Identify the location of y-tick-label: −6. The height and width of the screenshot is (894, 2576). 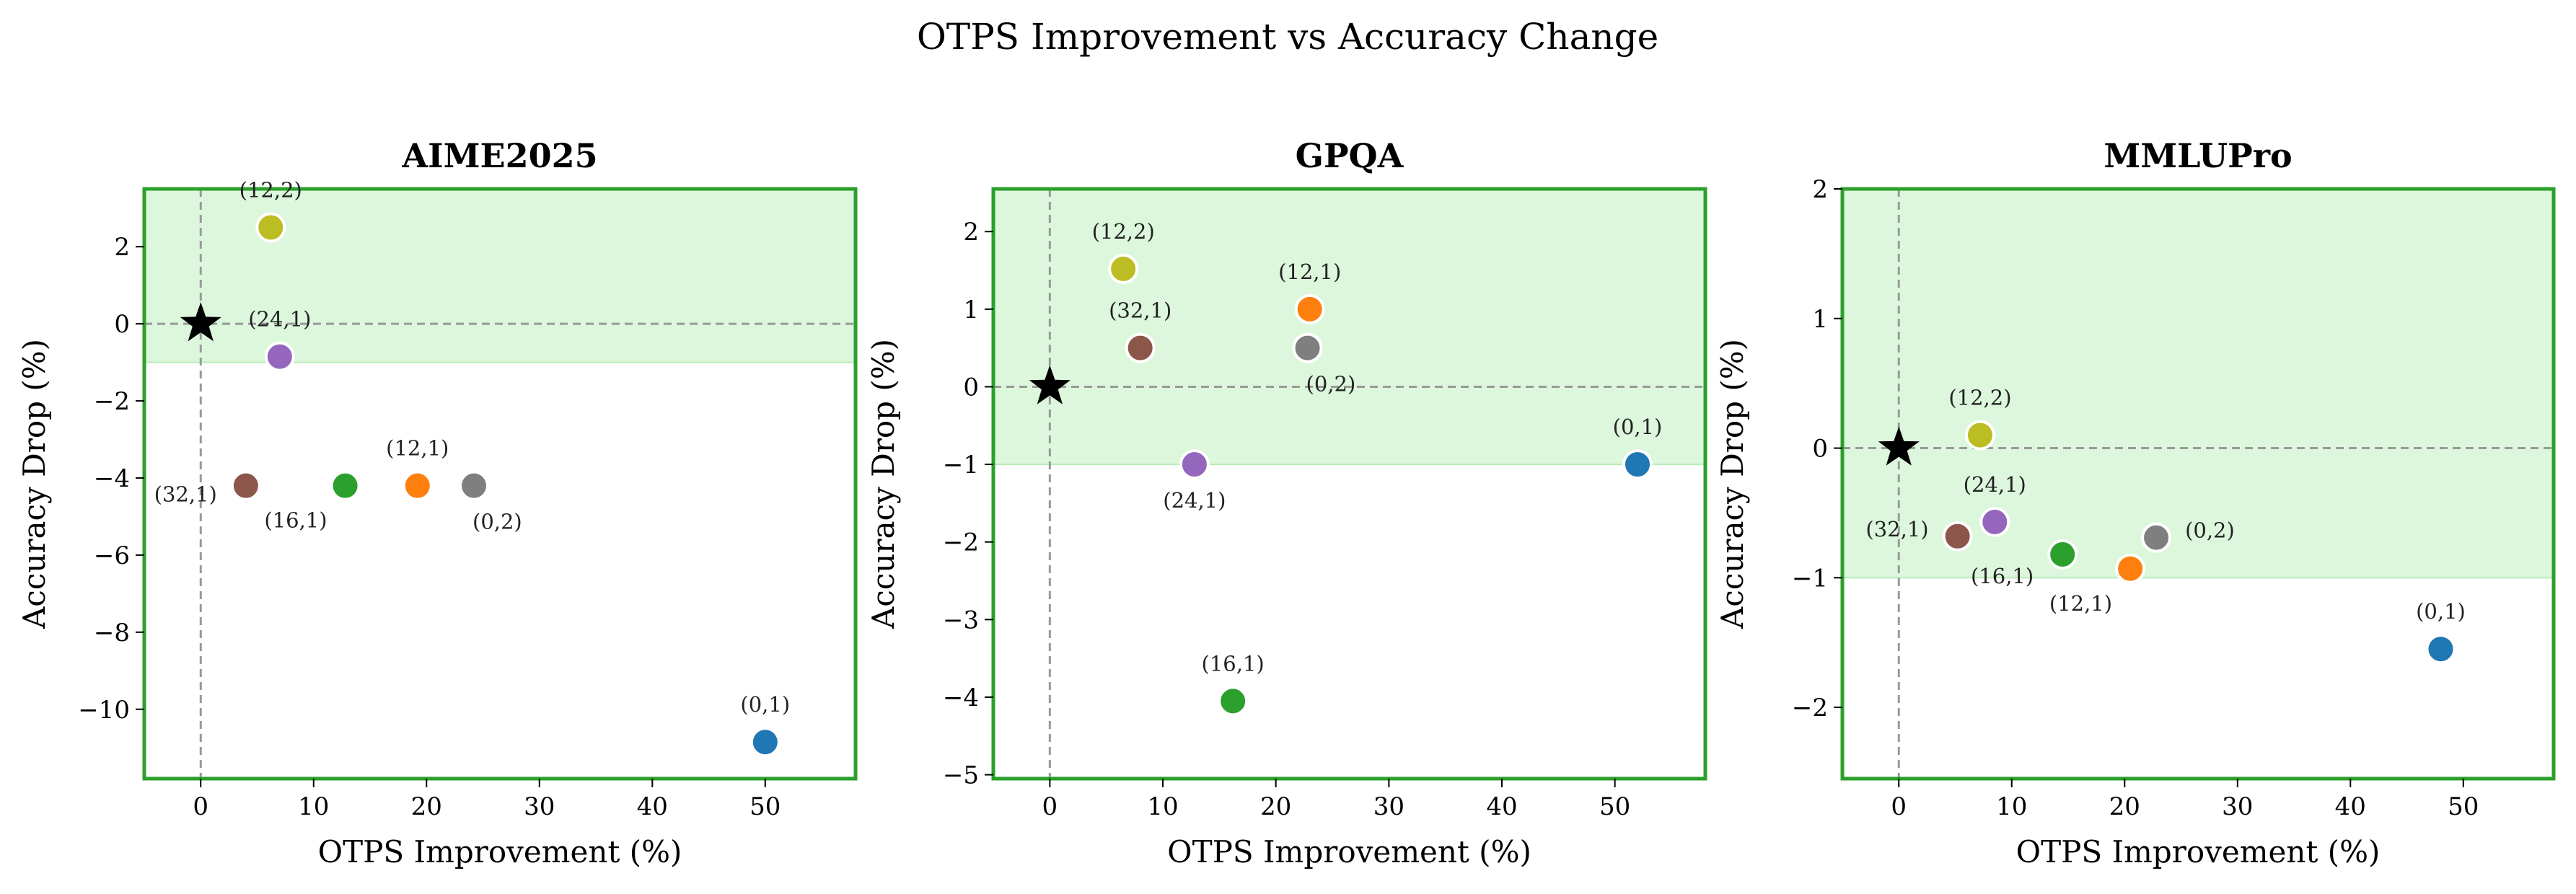
(112, 555).